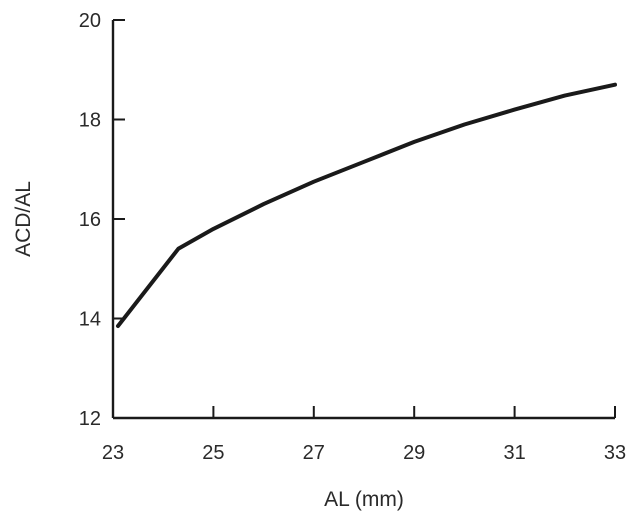 The height and width of the screenshot is (521, 632). Describe the element at coordinates (90, 121) in the screenshot. I see `y-tick-label: 18` at that location.